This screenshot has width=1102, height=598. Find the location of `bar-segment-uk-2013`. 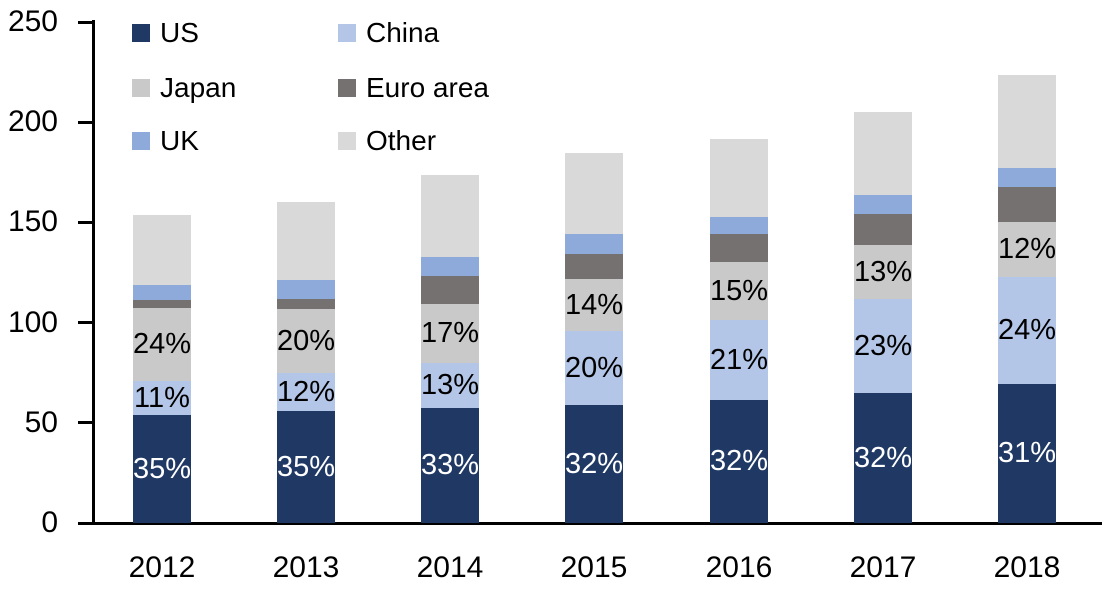

bar-segment-uk-2013 is located at coordinates (306, 289).